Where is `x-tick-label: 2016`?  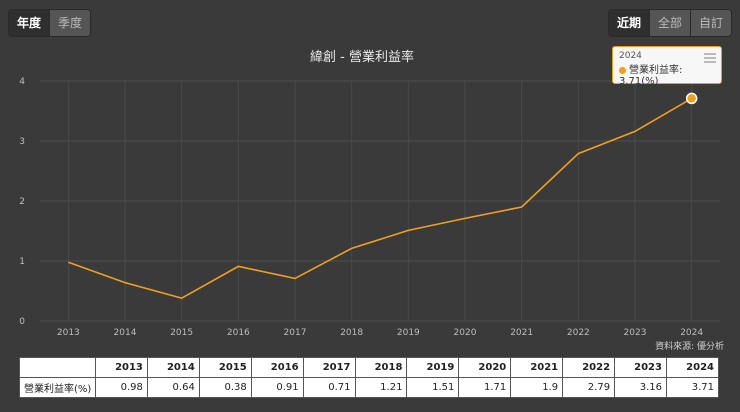 x-tick-label: 2016 is located at coordinates (238, 333).